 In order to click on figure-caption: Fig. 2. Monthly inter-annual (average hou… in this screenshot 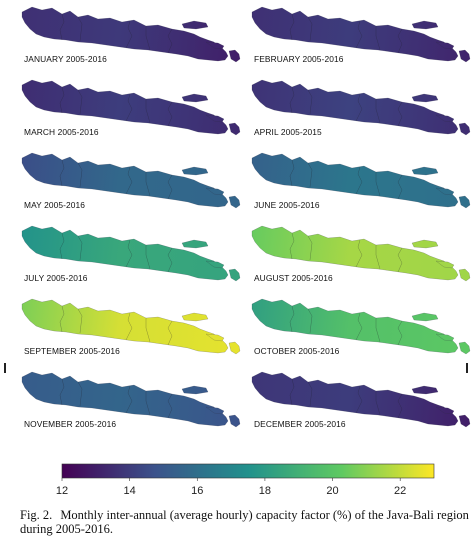, I will do `click(245, 522)`.